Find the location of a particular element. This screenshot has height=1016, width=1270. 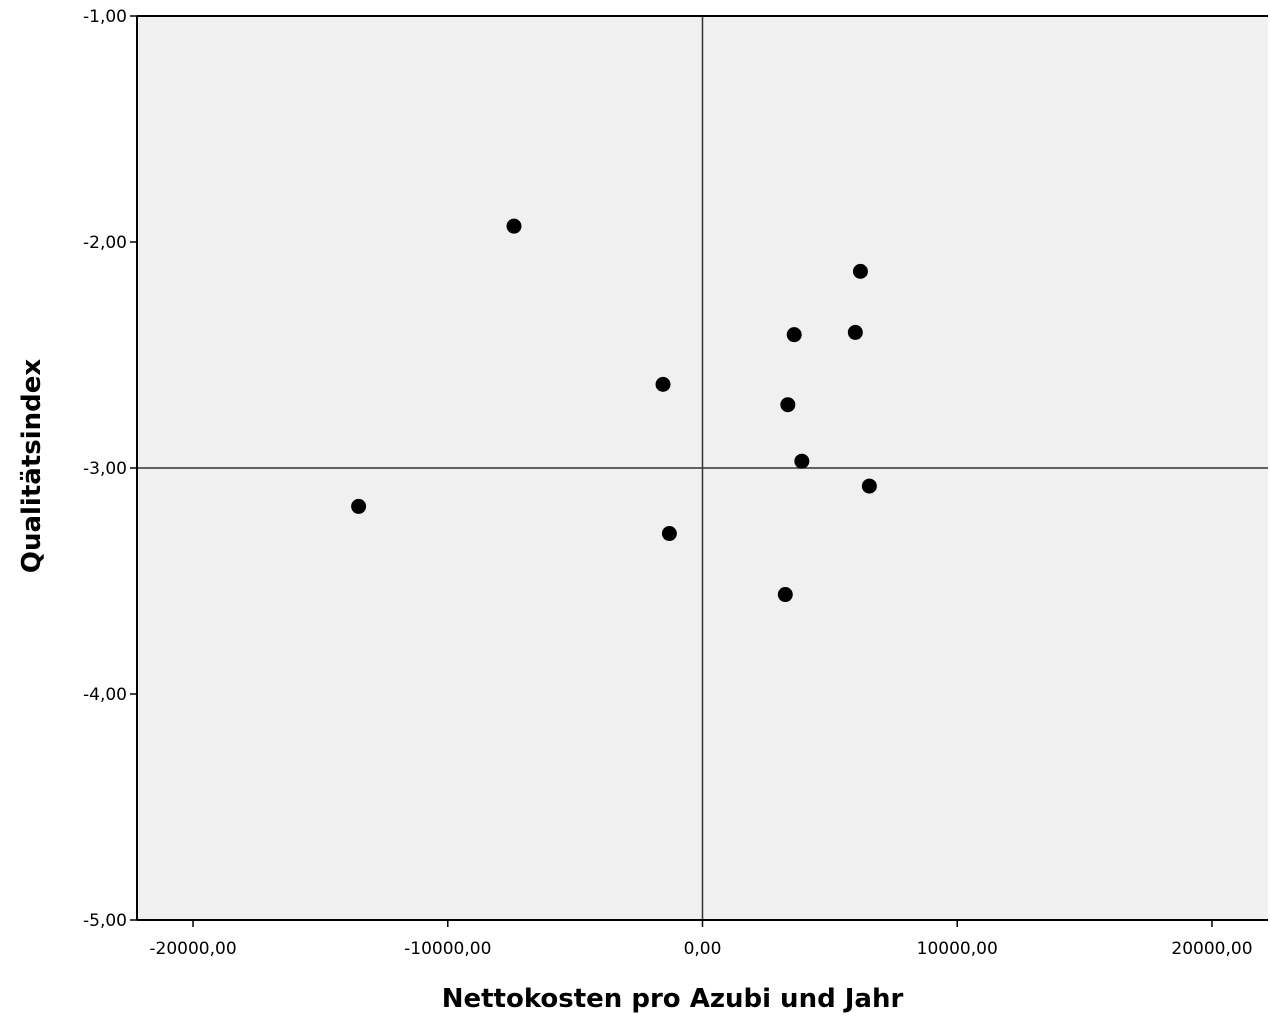

y-tick-label: -3,00 is located at coordinates (105, 469).